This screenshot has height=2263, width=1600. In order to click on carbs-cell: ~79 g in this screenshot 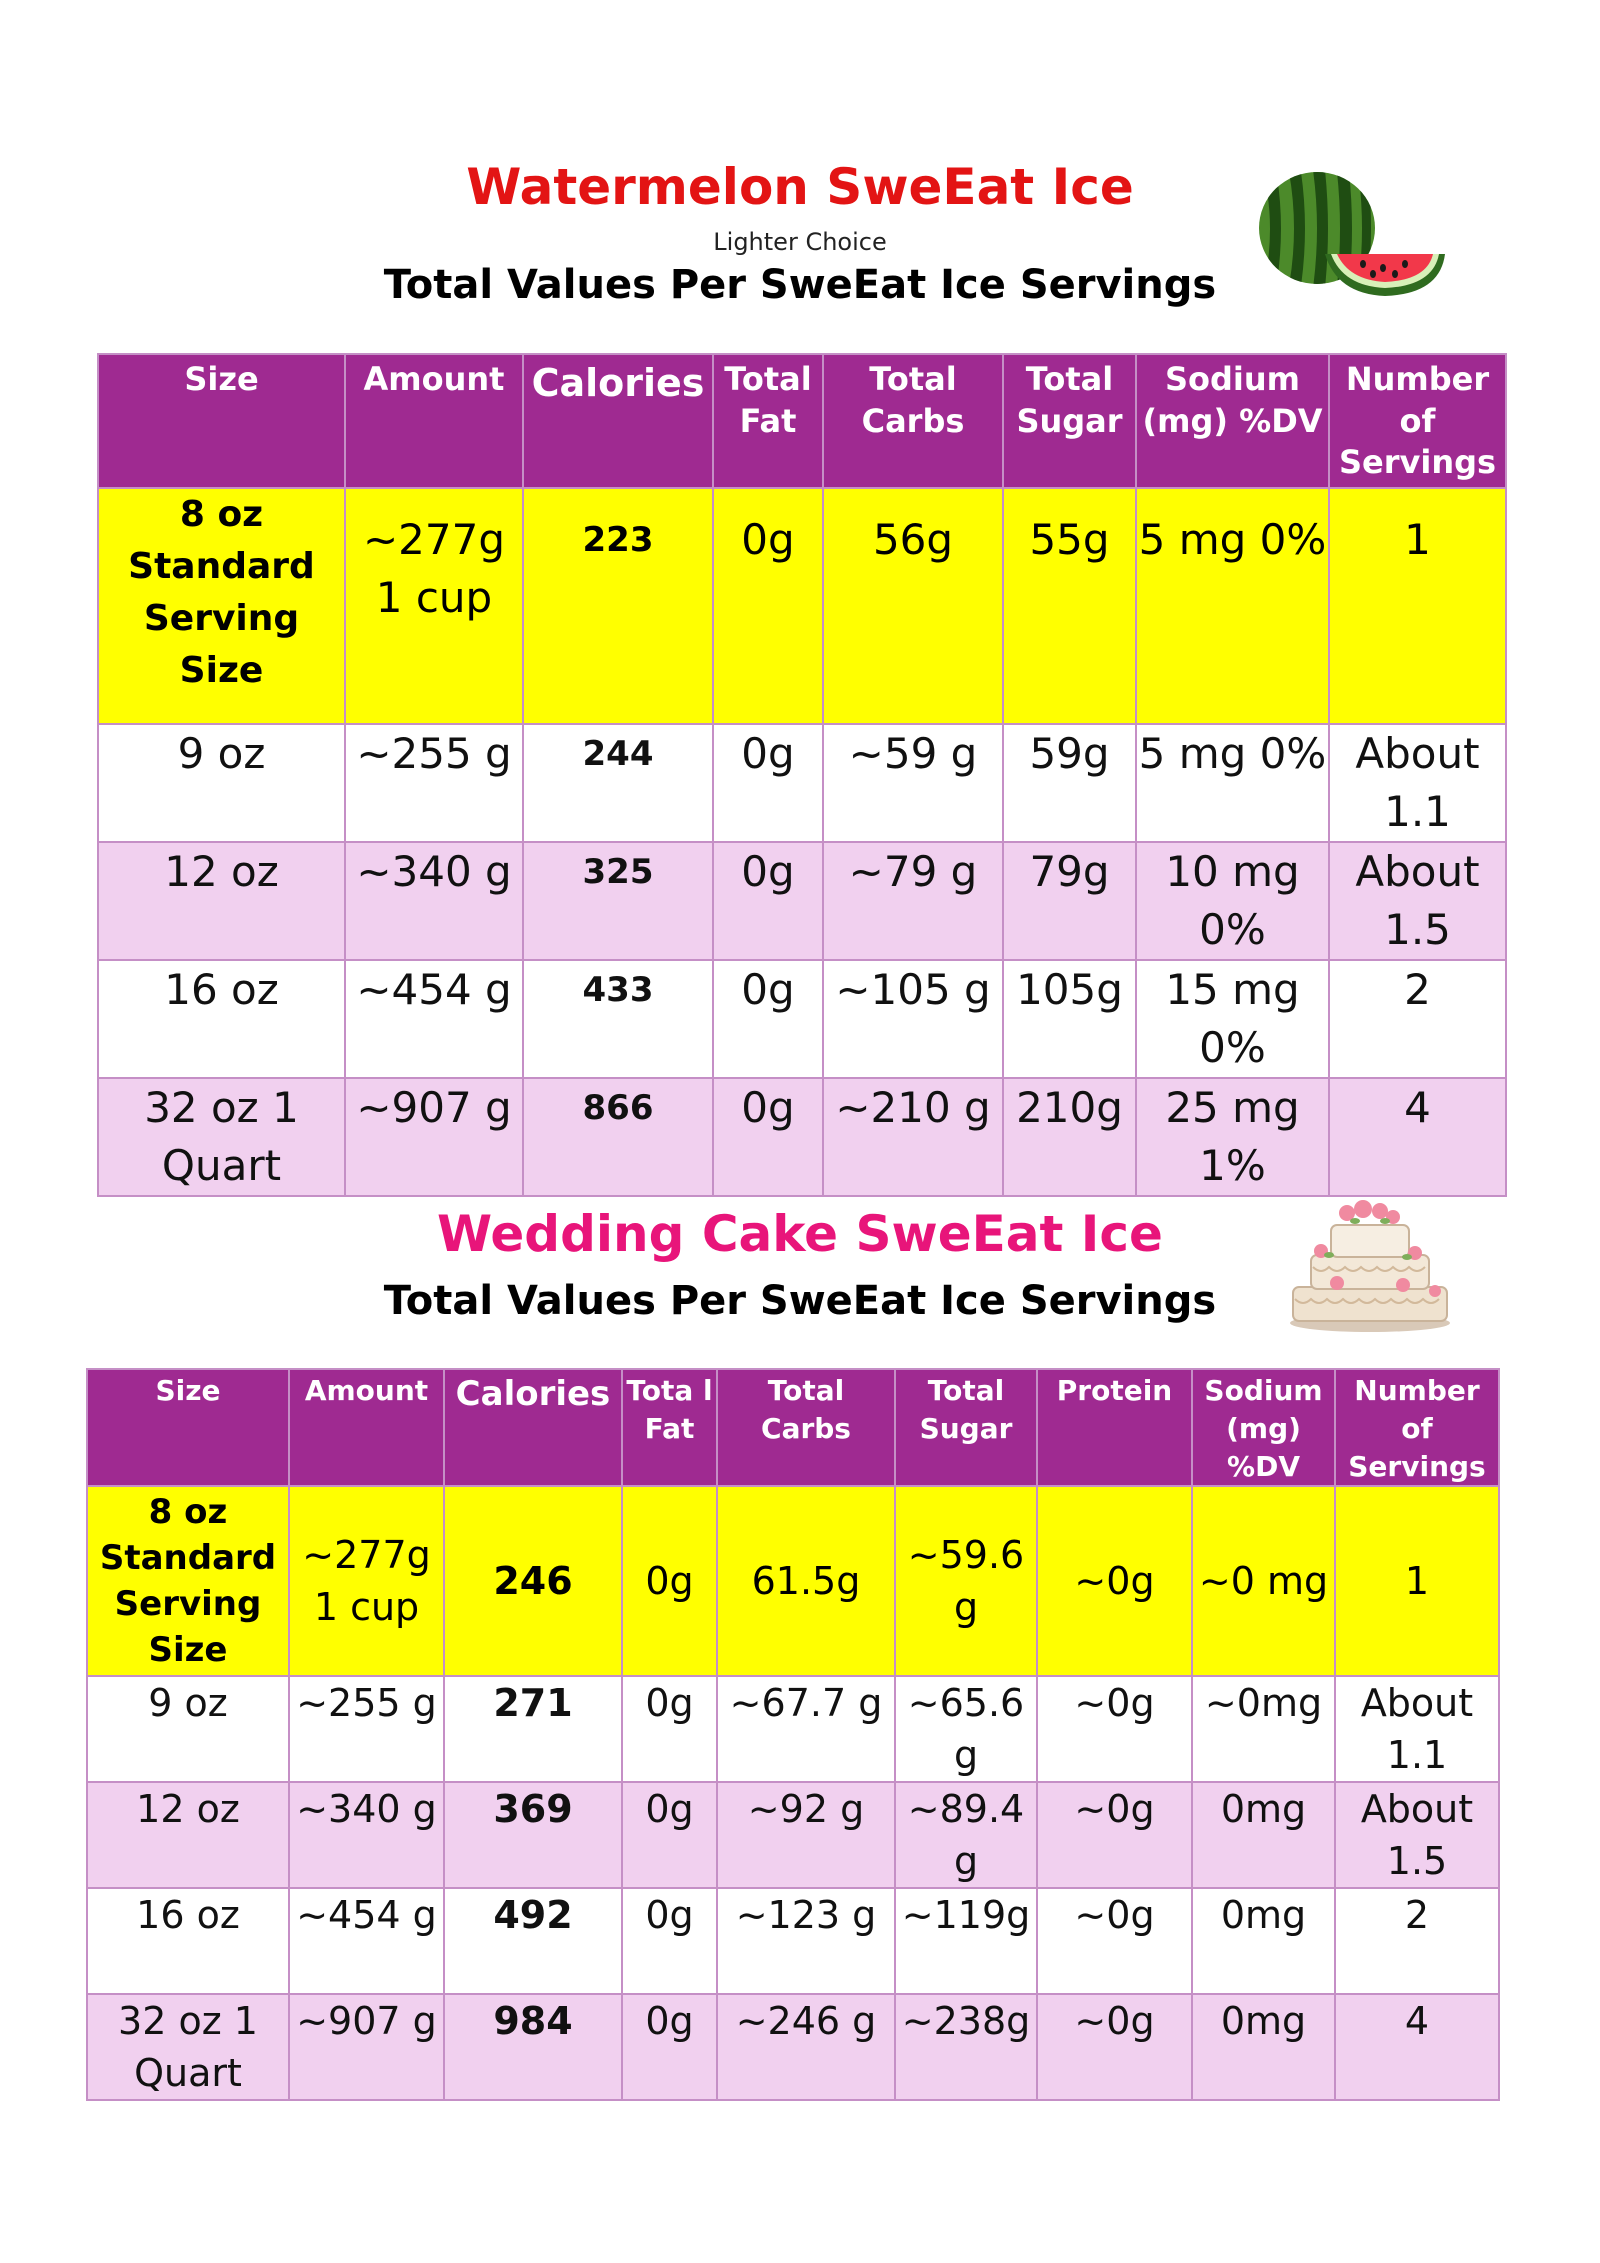, I will do `click(913, 901)`.